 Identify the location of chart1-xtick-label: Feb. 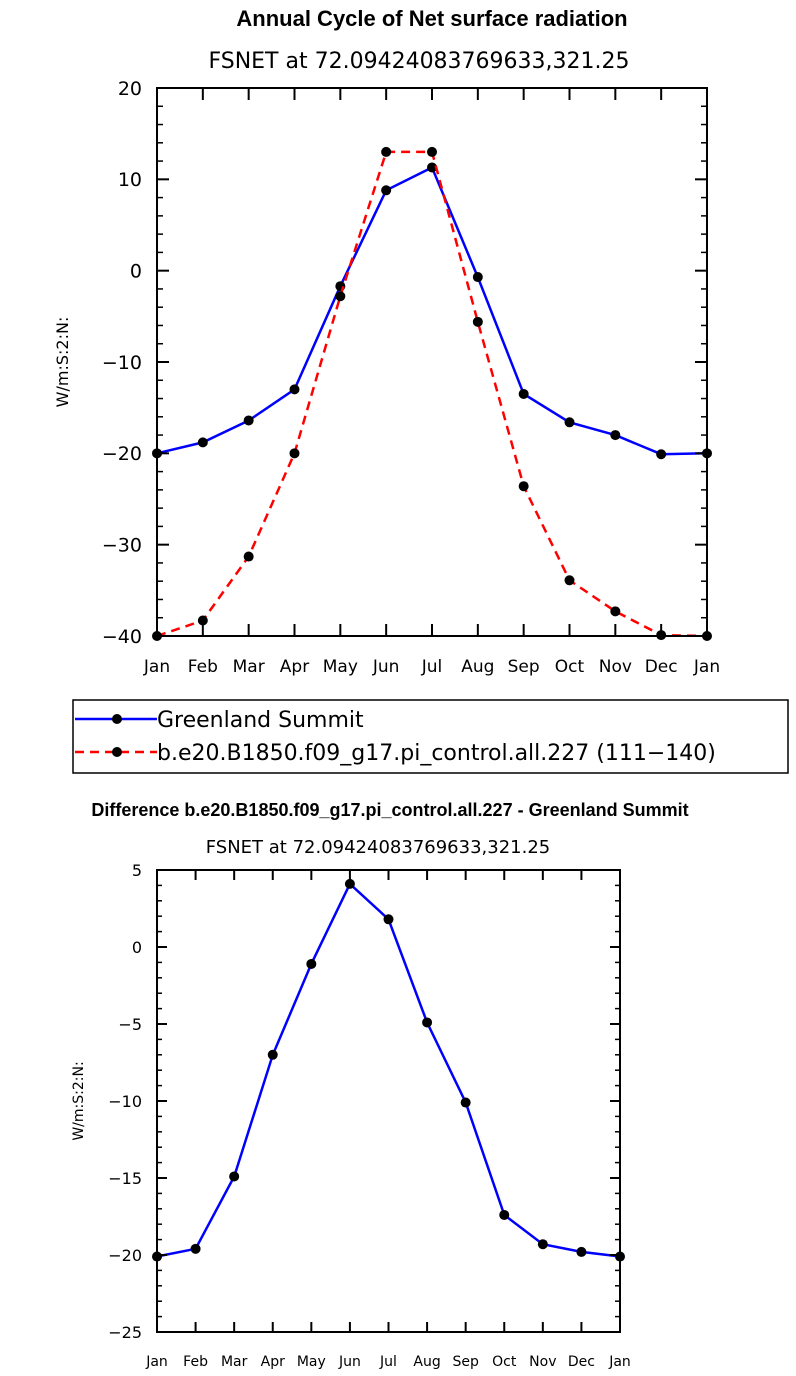
(203, 667).